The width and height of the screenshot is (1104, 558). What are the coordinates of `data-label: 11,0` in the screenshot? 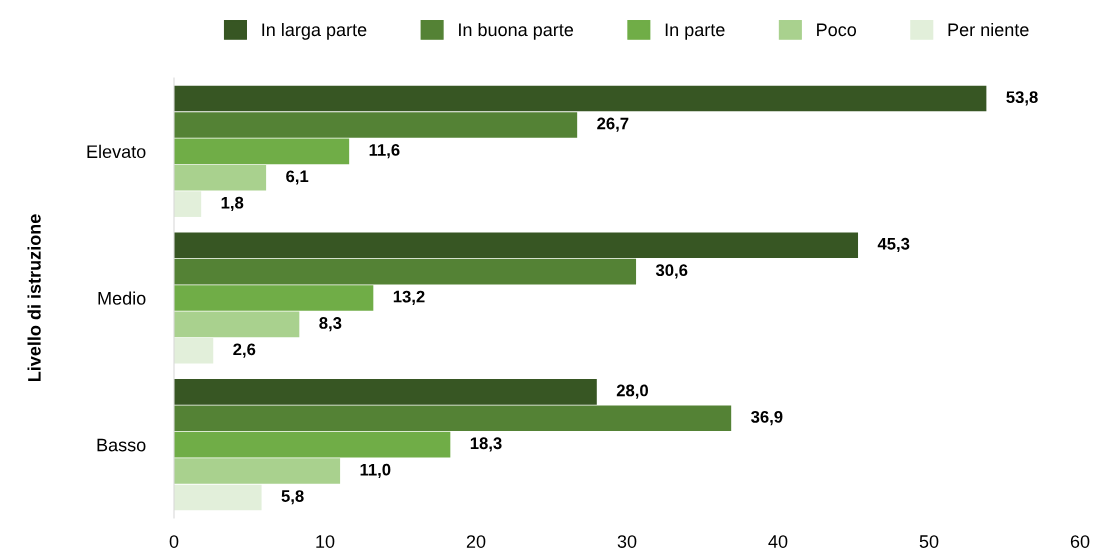 It's located at (375, 470).